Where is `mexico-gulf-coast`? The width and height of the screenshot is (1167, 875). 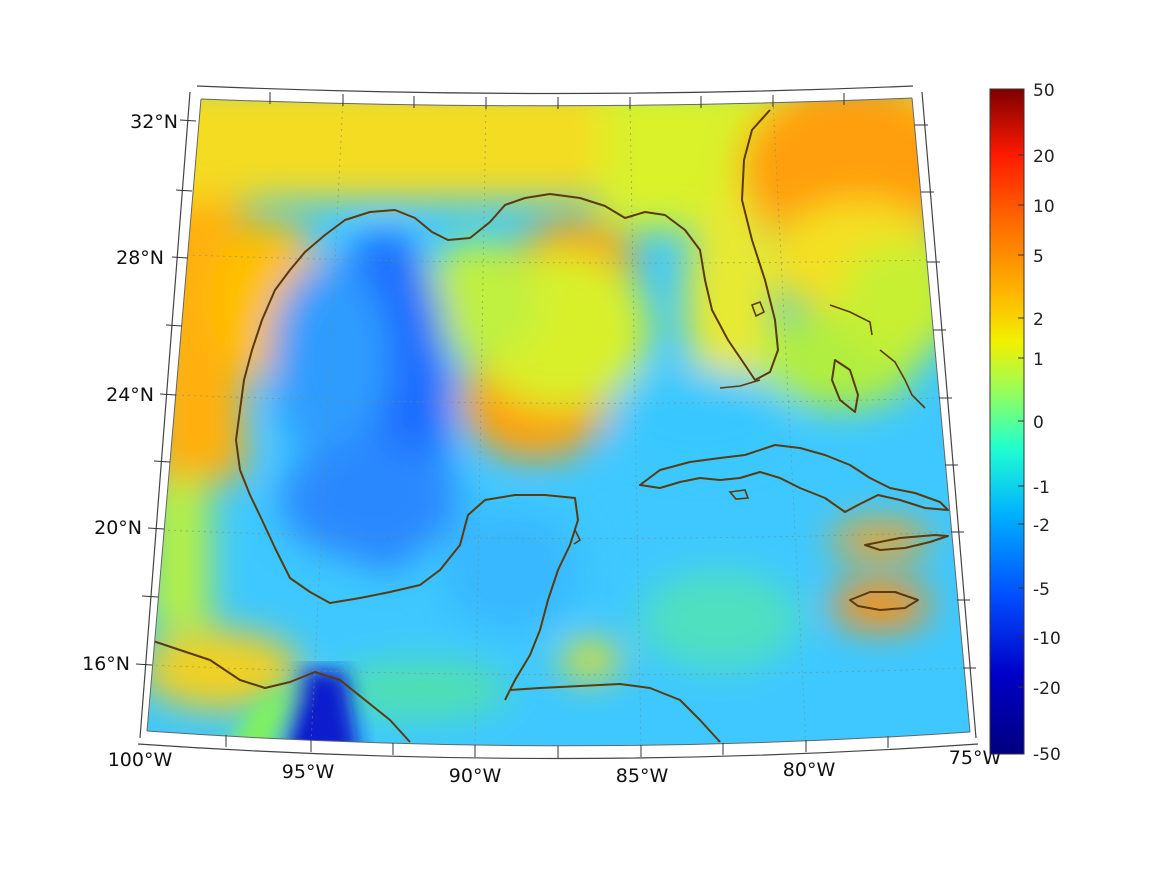
mexico-gulf-coast is located at coordinates (409, 585).